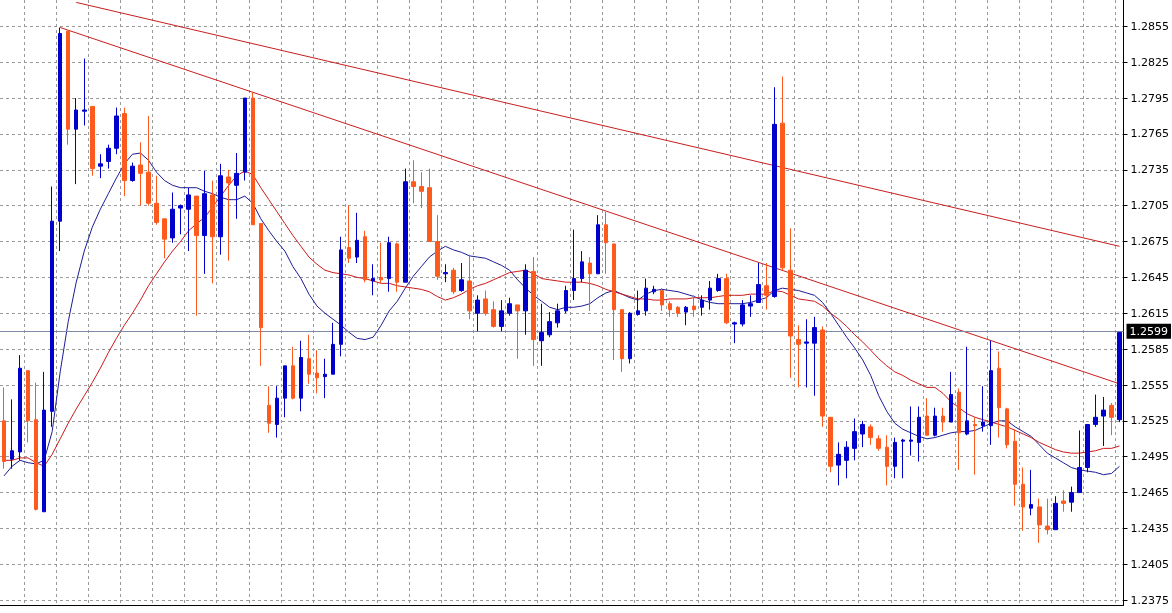 The height and width of the screenshot is (613, 1172). Describe the element at coordinates (1150, 385) in the screenshot. I see `y-tick-label: 1.2555` at that location.